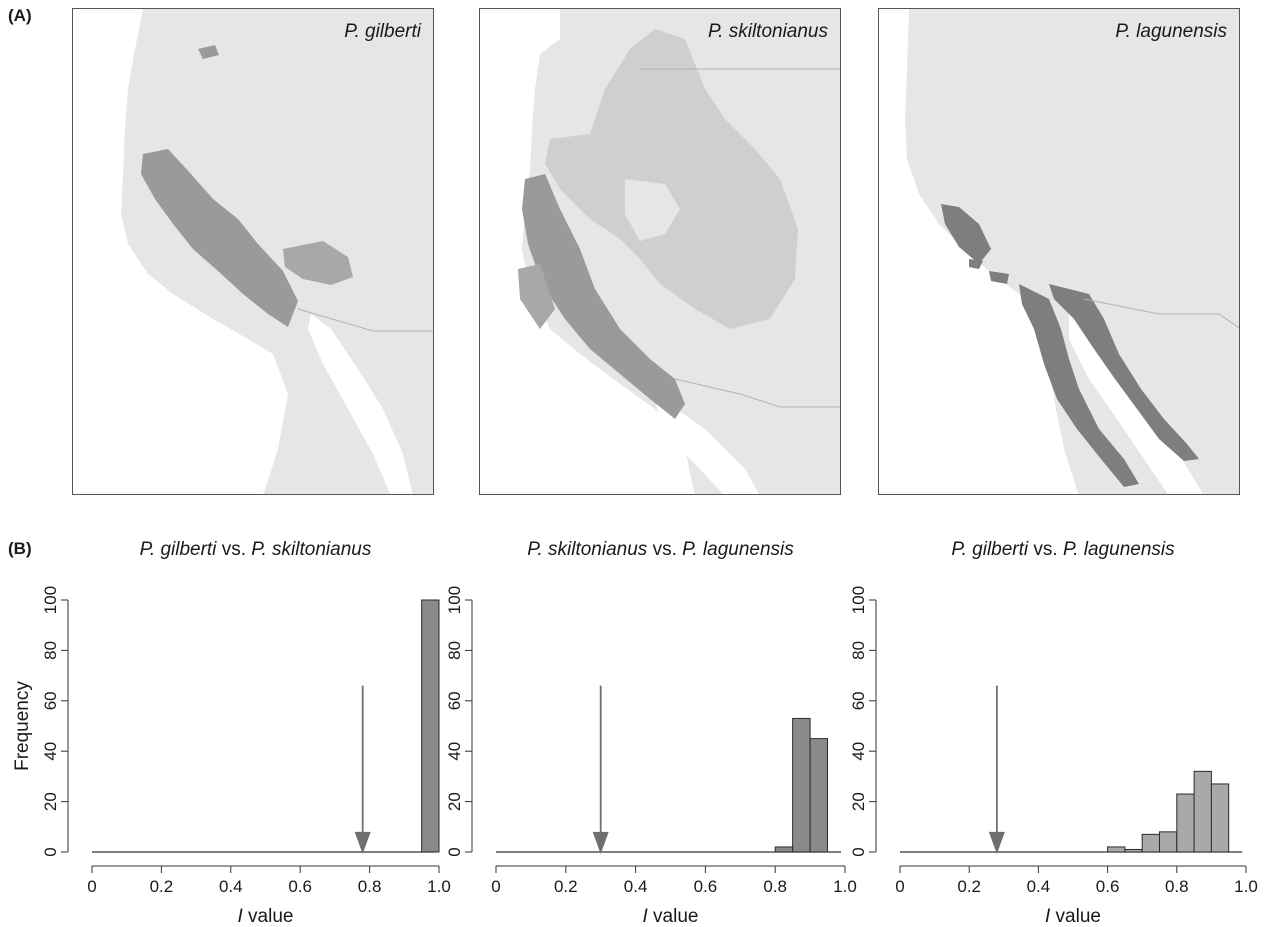 The image size is (1267, 927). I want to click on map-title: P. gilberti, so click(382, 31).